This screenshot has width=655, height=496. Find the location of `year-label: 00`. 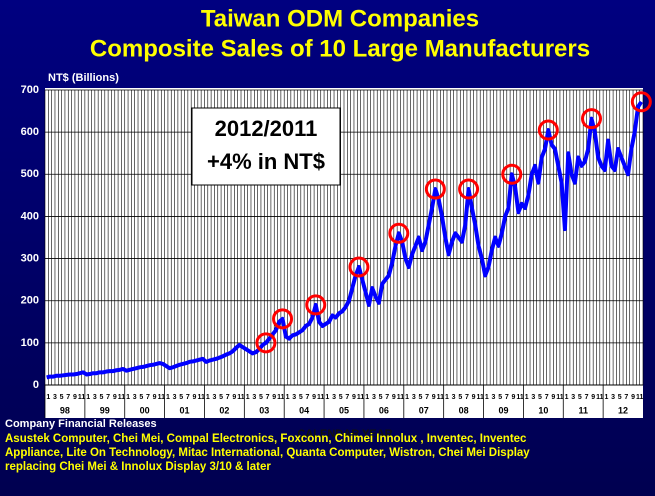

year-label: 00 is located at coordinates (145, 410).